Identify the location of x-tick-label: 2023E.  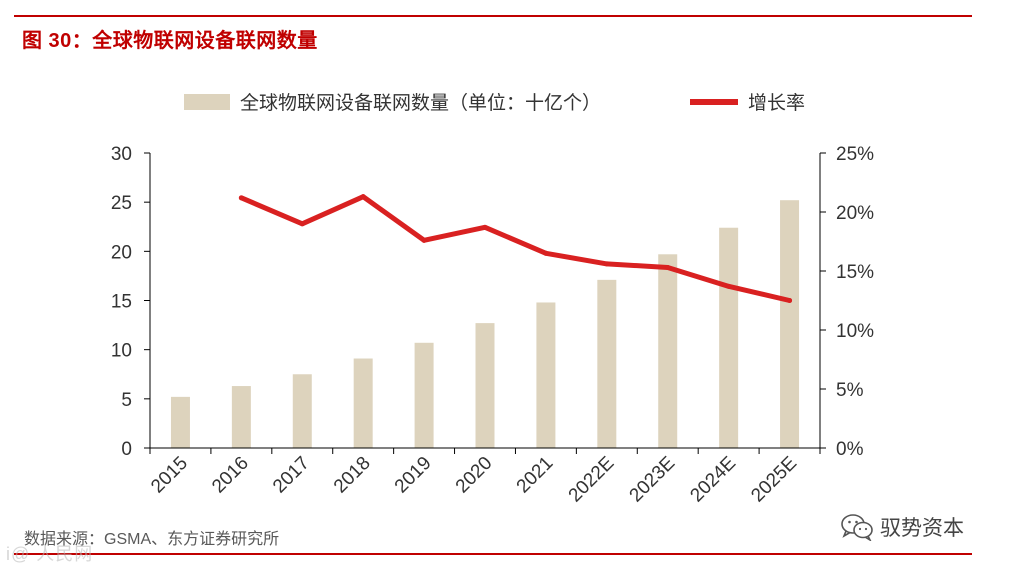
(653, 480).